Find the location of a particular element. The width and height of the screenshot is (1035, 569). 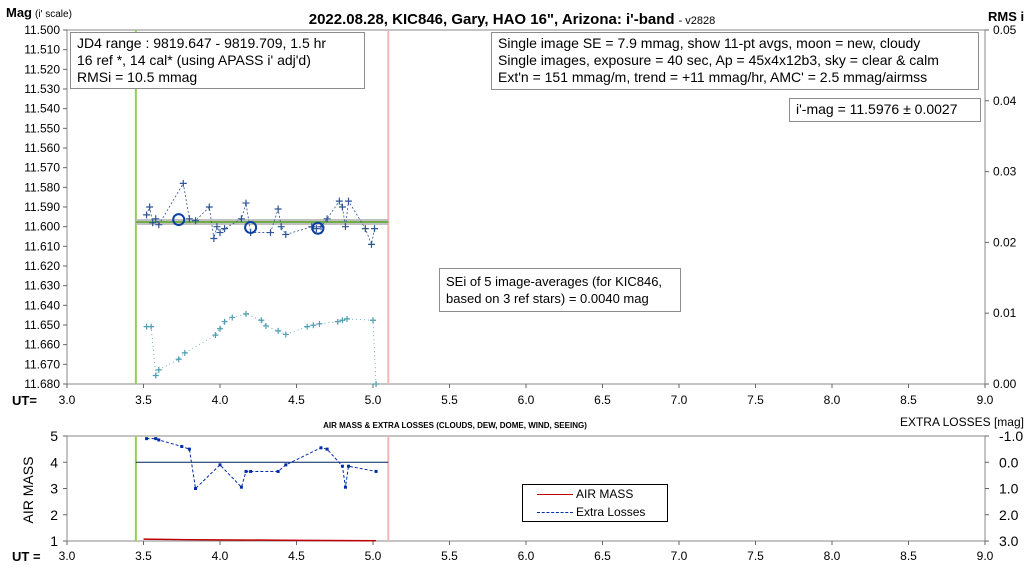

y-tick-label: 11.590 is located at coordinates (42, 207).